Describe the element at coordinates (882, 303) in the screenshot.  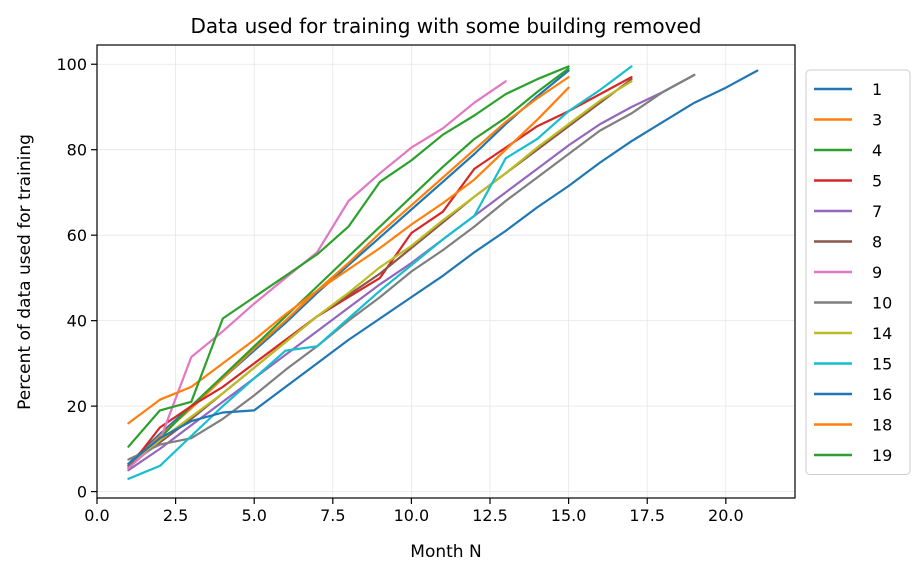
I see `legend-label: 10` at that location.